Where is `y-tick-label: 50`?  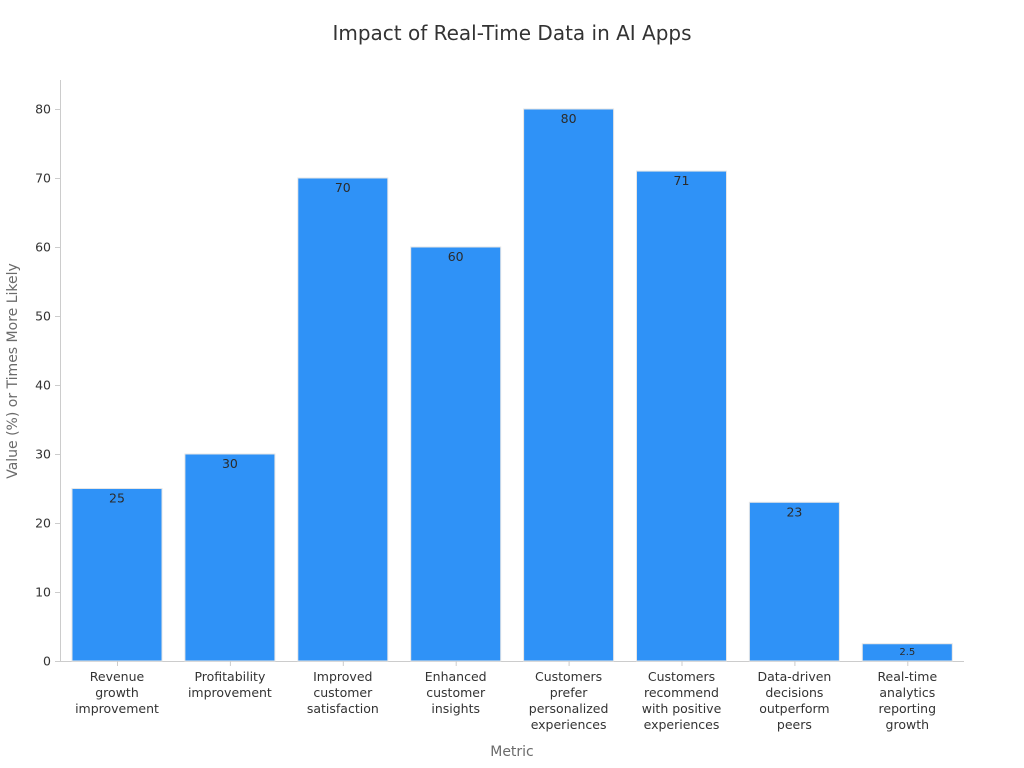 y-tick-label: 50 is located at coordinates (43, 316).